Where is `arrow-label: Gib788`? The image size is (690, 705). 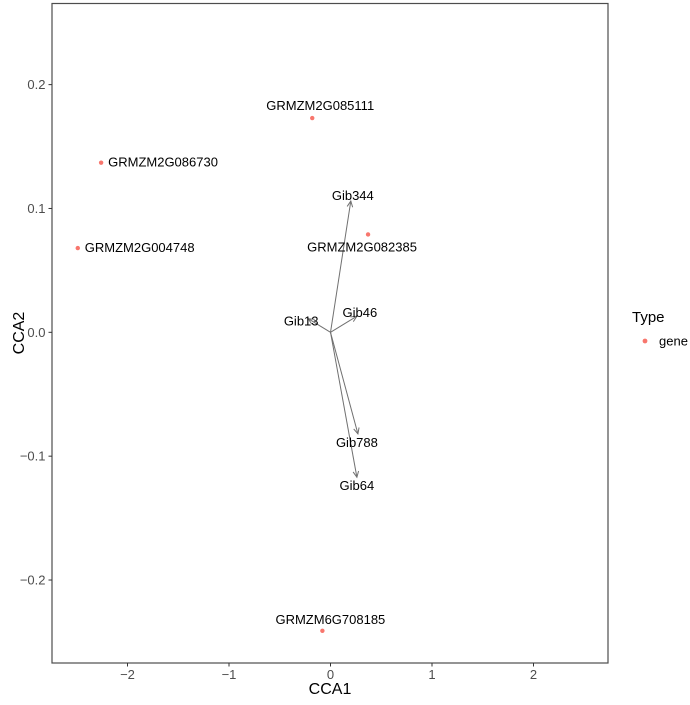
arrow-label: Gib788 is located at coordinates (357, 442).